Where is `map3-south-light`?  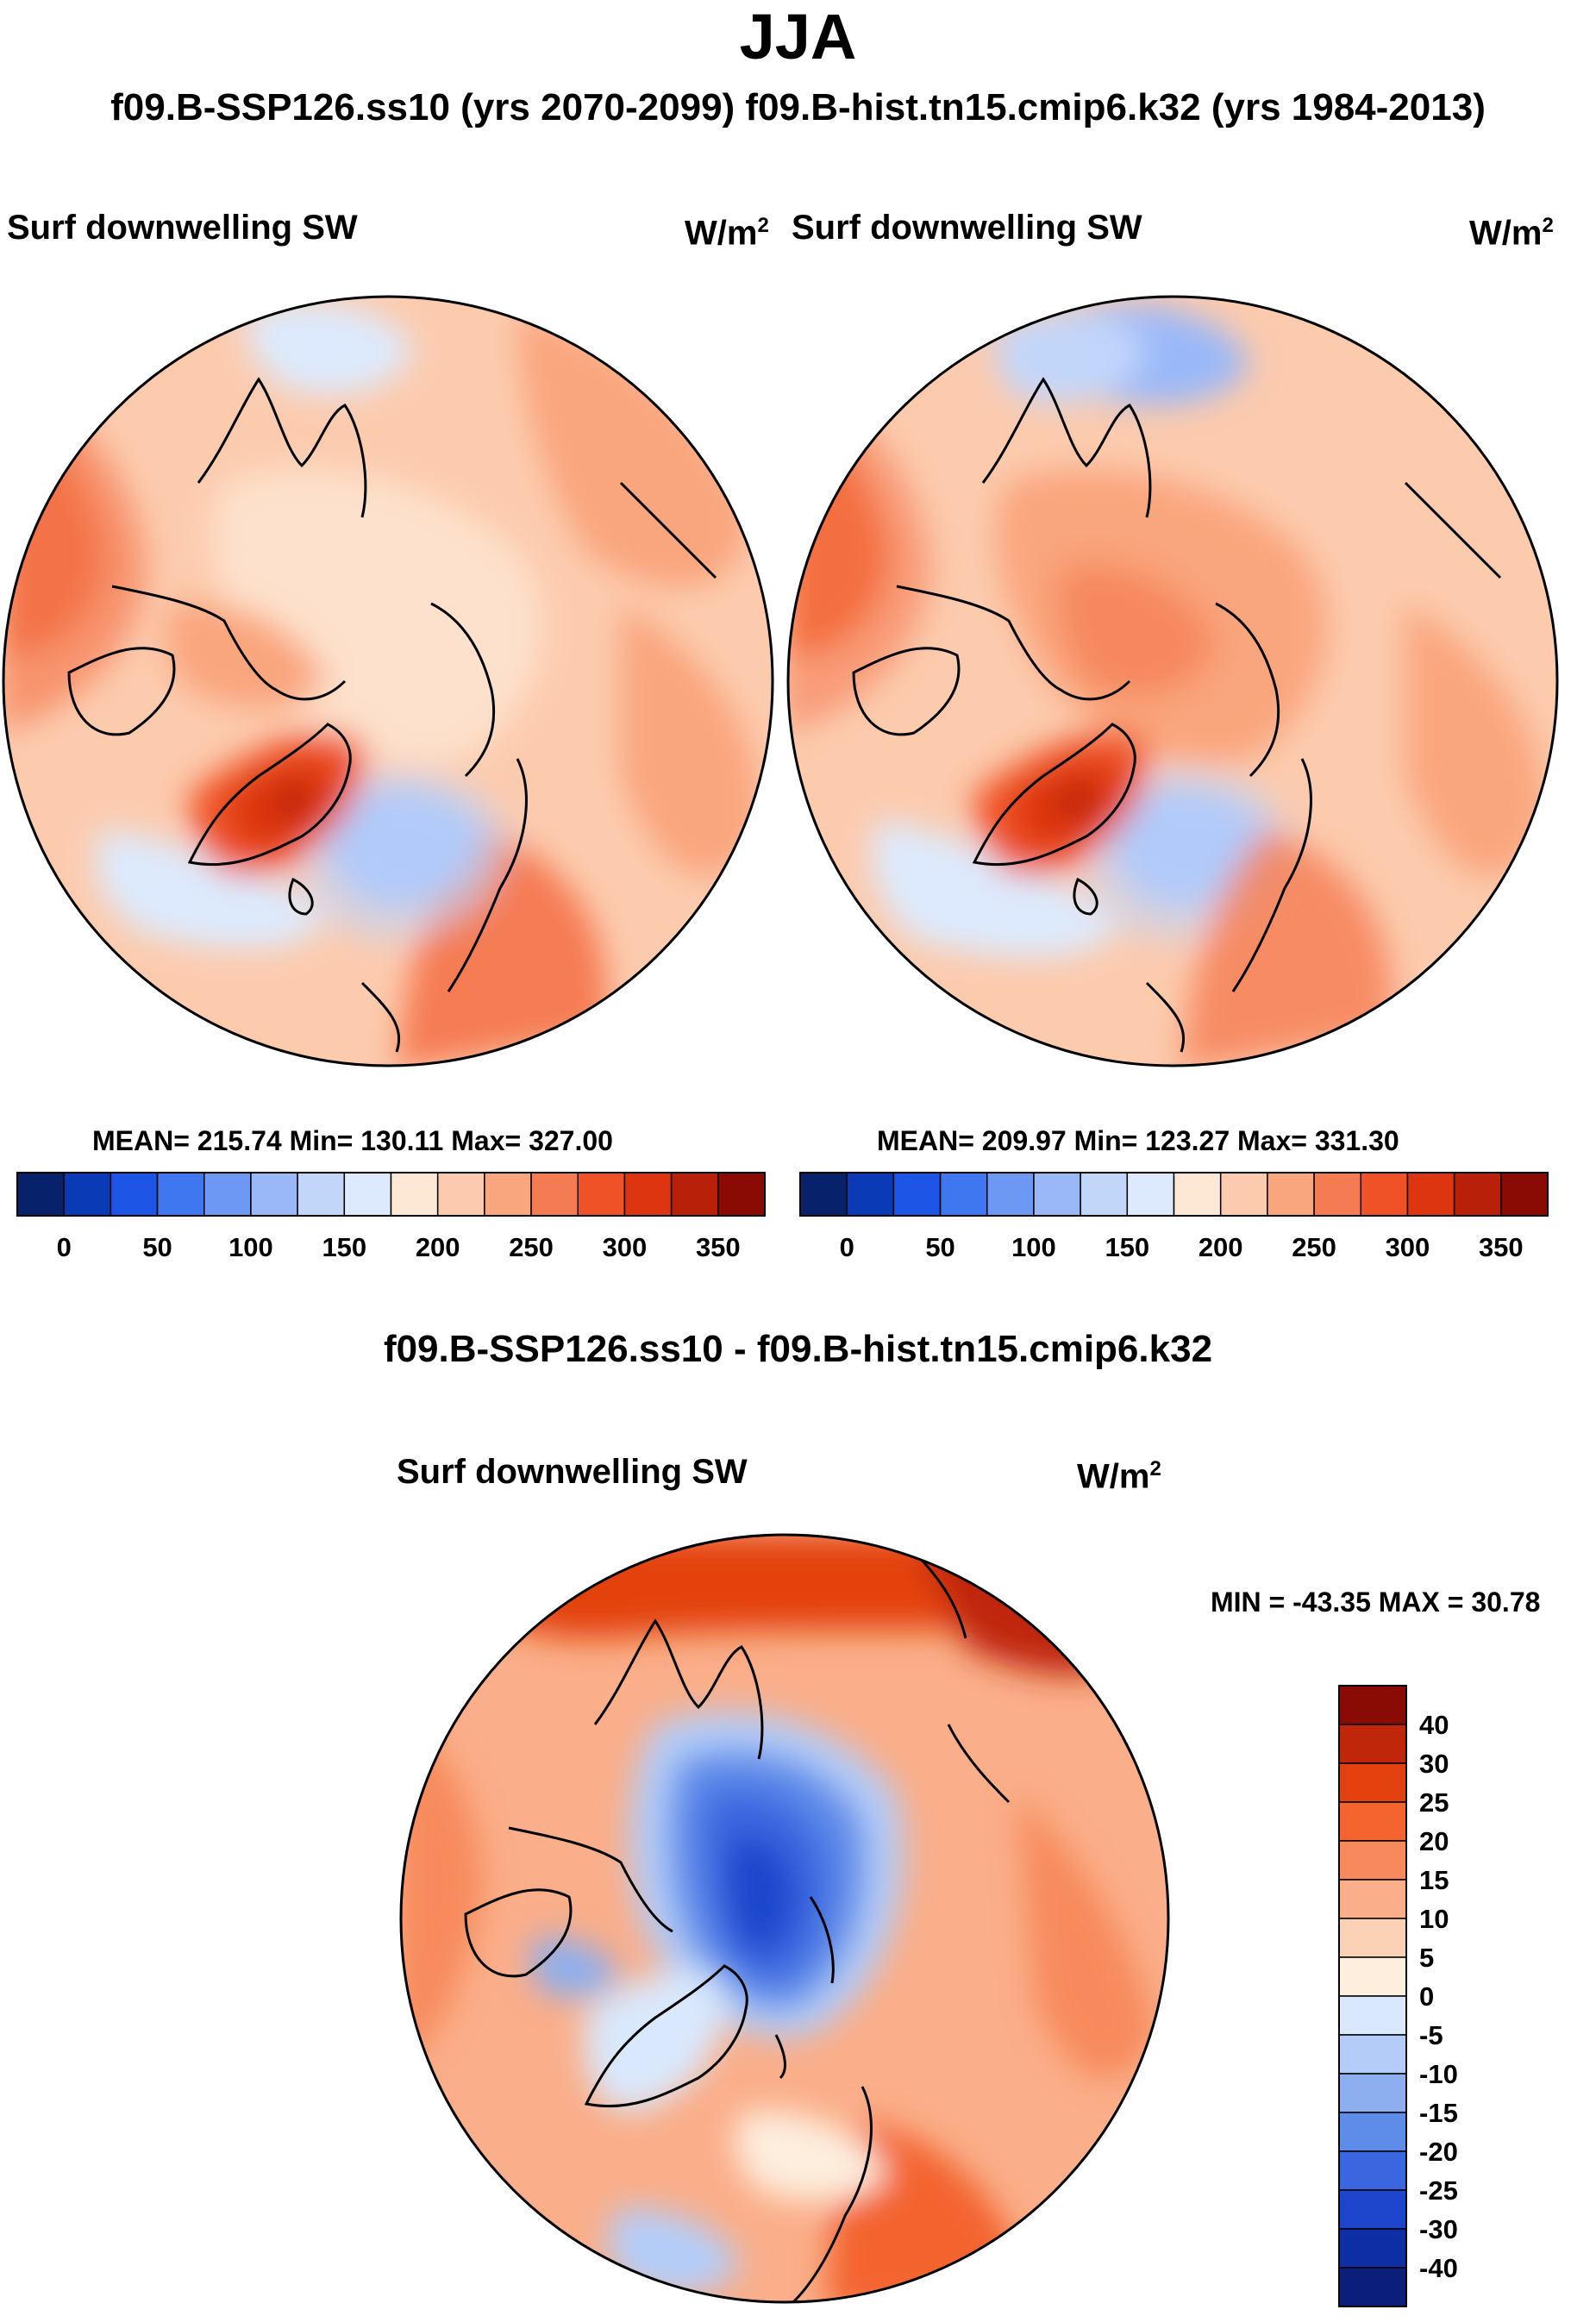
map3-south-light is located at coordinates (675, 2251).